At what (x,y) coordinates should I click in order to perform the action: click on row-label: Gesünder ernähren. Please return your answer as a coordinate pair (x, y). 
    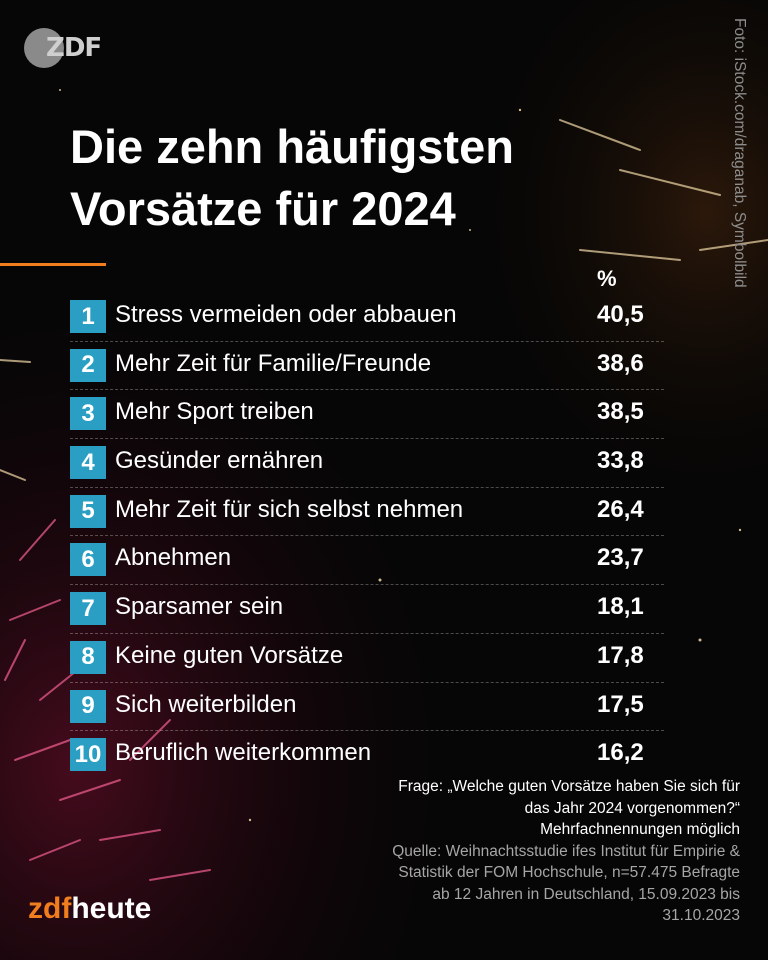
    Looking at the image, I should click on (219, 461).